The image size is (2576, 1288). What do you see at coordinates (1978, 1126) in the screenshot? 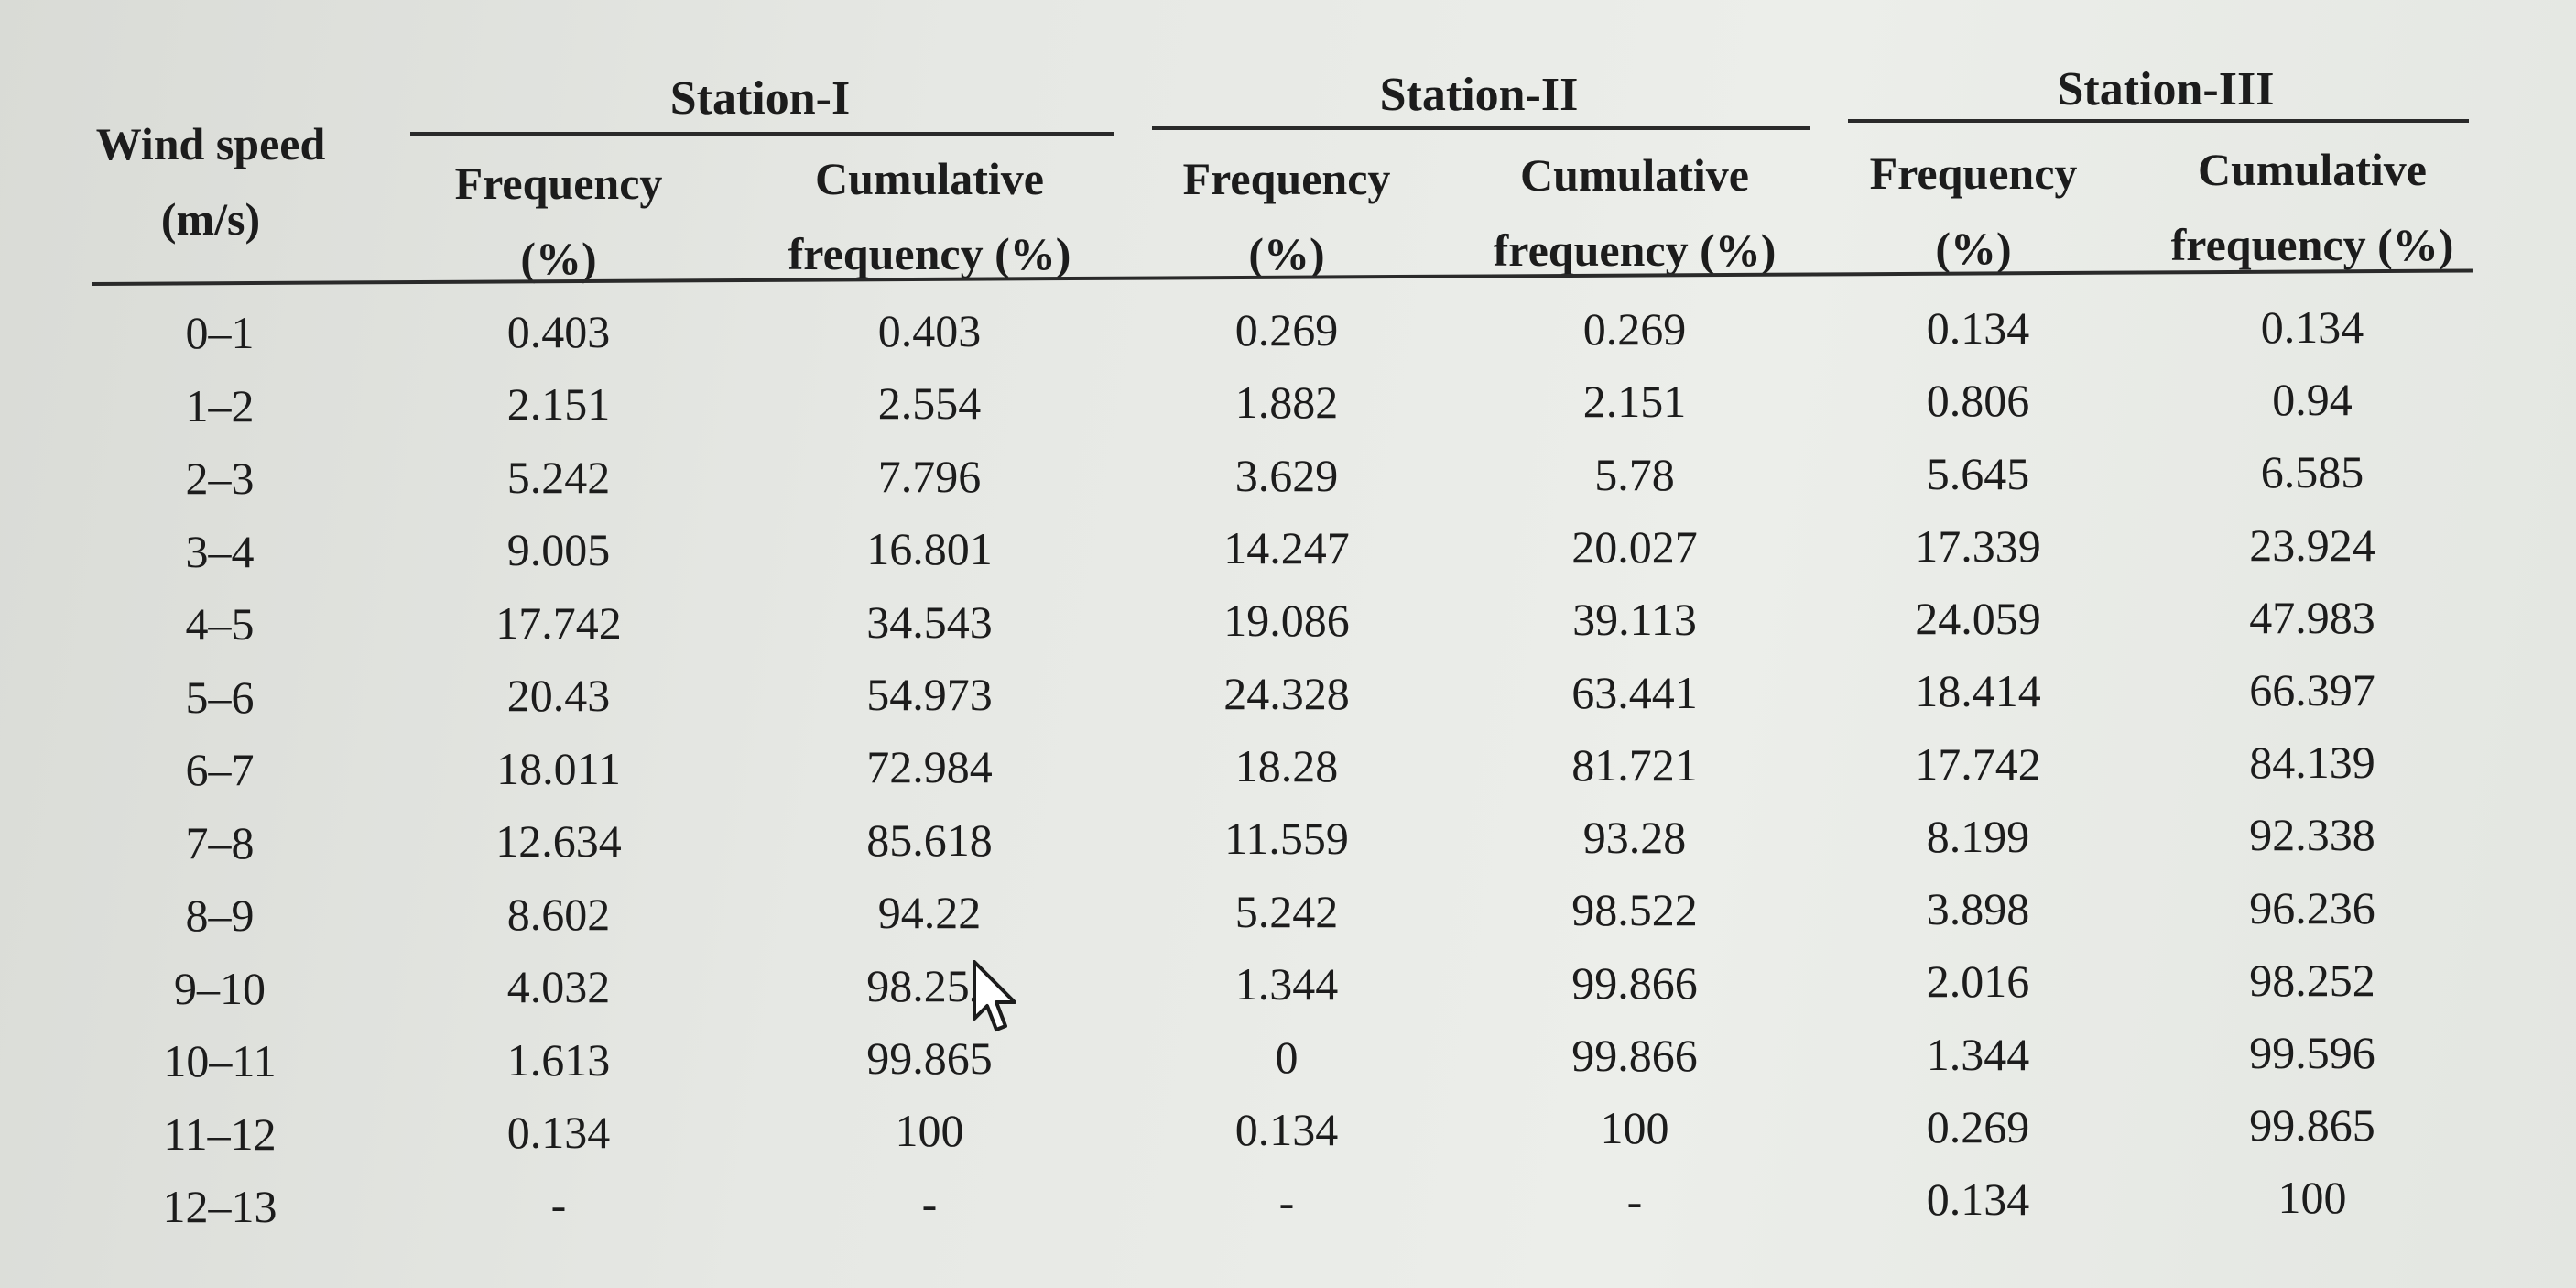
I see `station-3-freq-cell: 0.269` at bounding box center [1978, 1126].